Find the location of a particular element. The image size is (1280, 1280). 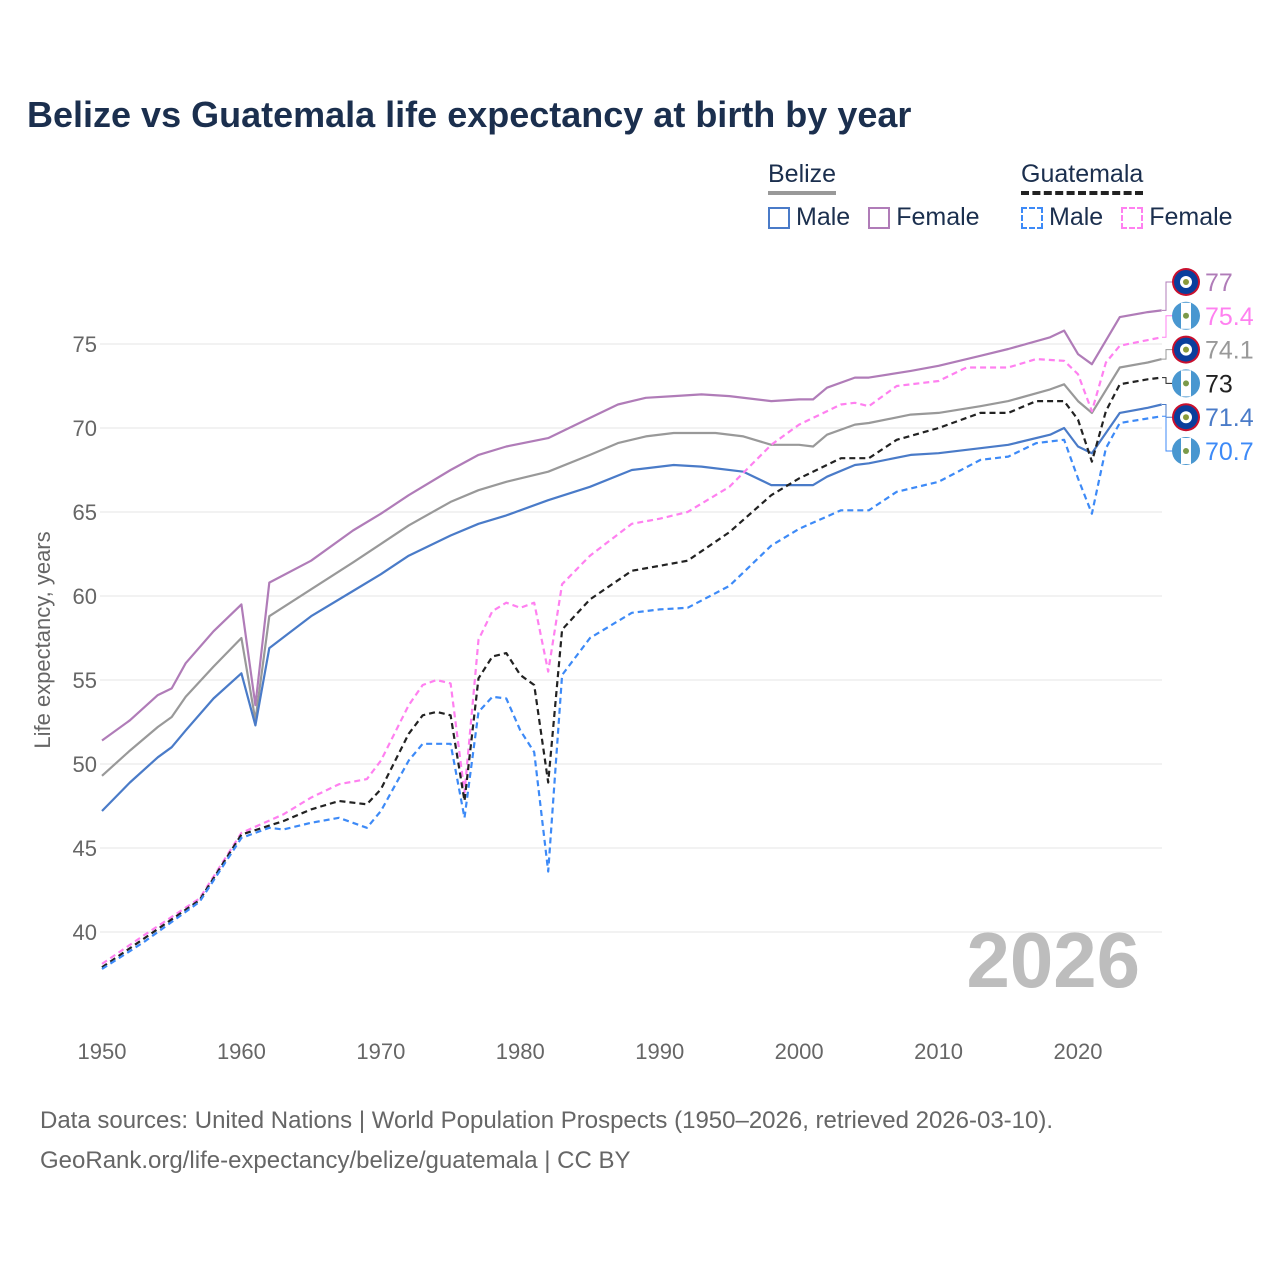

y-tick-label: 70 is located at coordinates (85, 428).